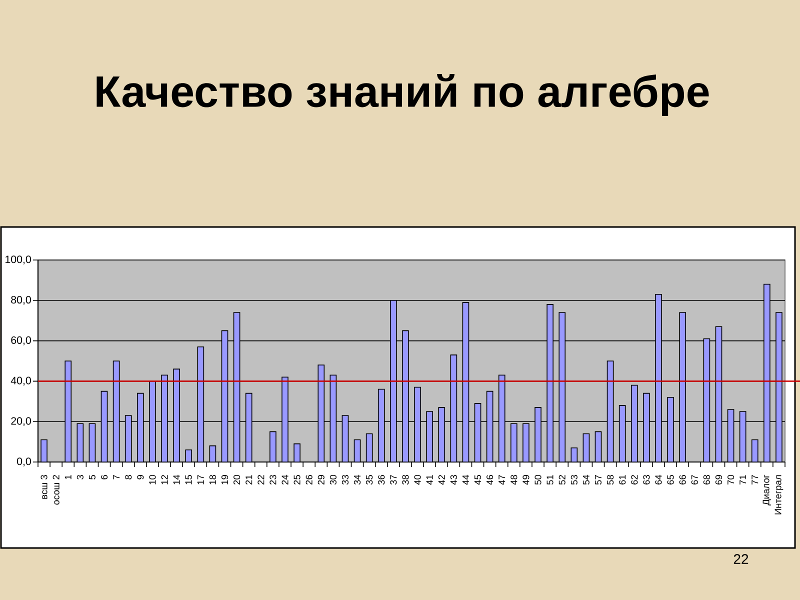 This screenshot has height=600, width=800. I want to click on x-tick-label: 21, so click(249, 480).